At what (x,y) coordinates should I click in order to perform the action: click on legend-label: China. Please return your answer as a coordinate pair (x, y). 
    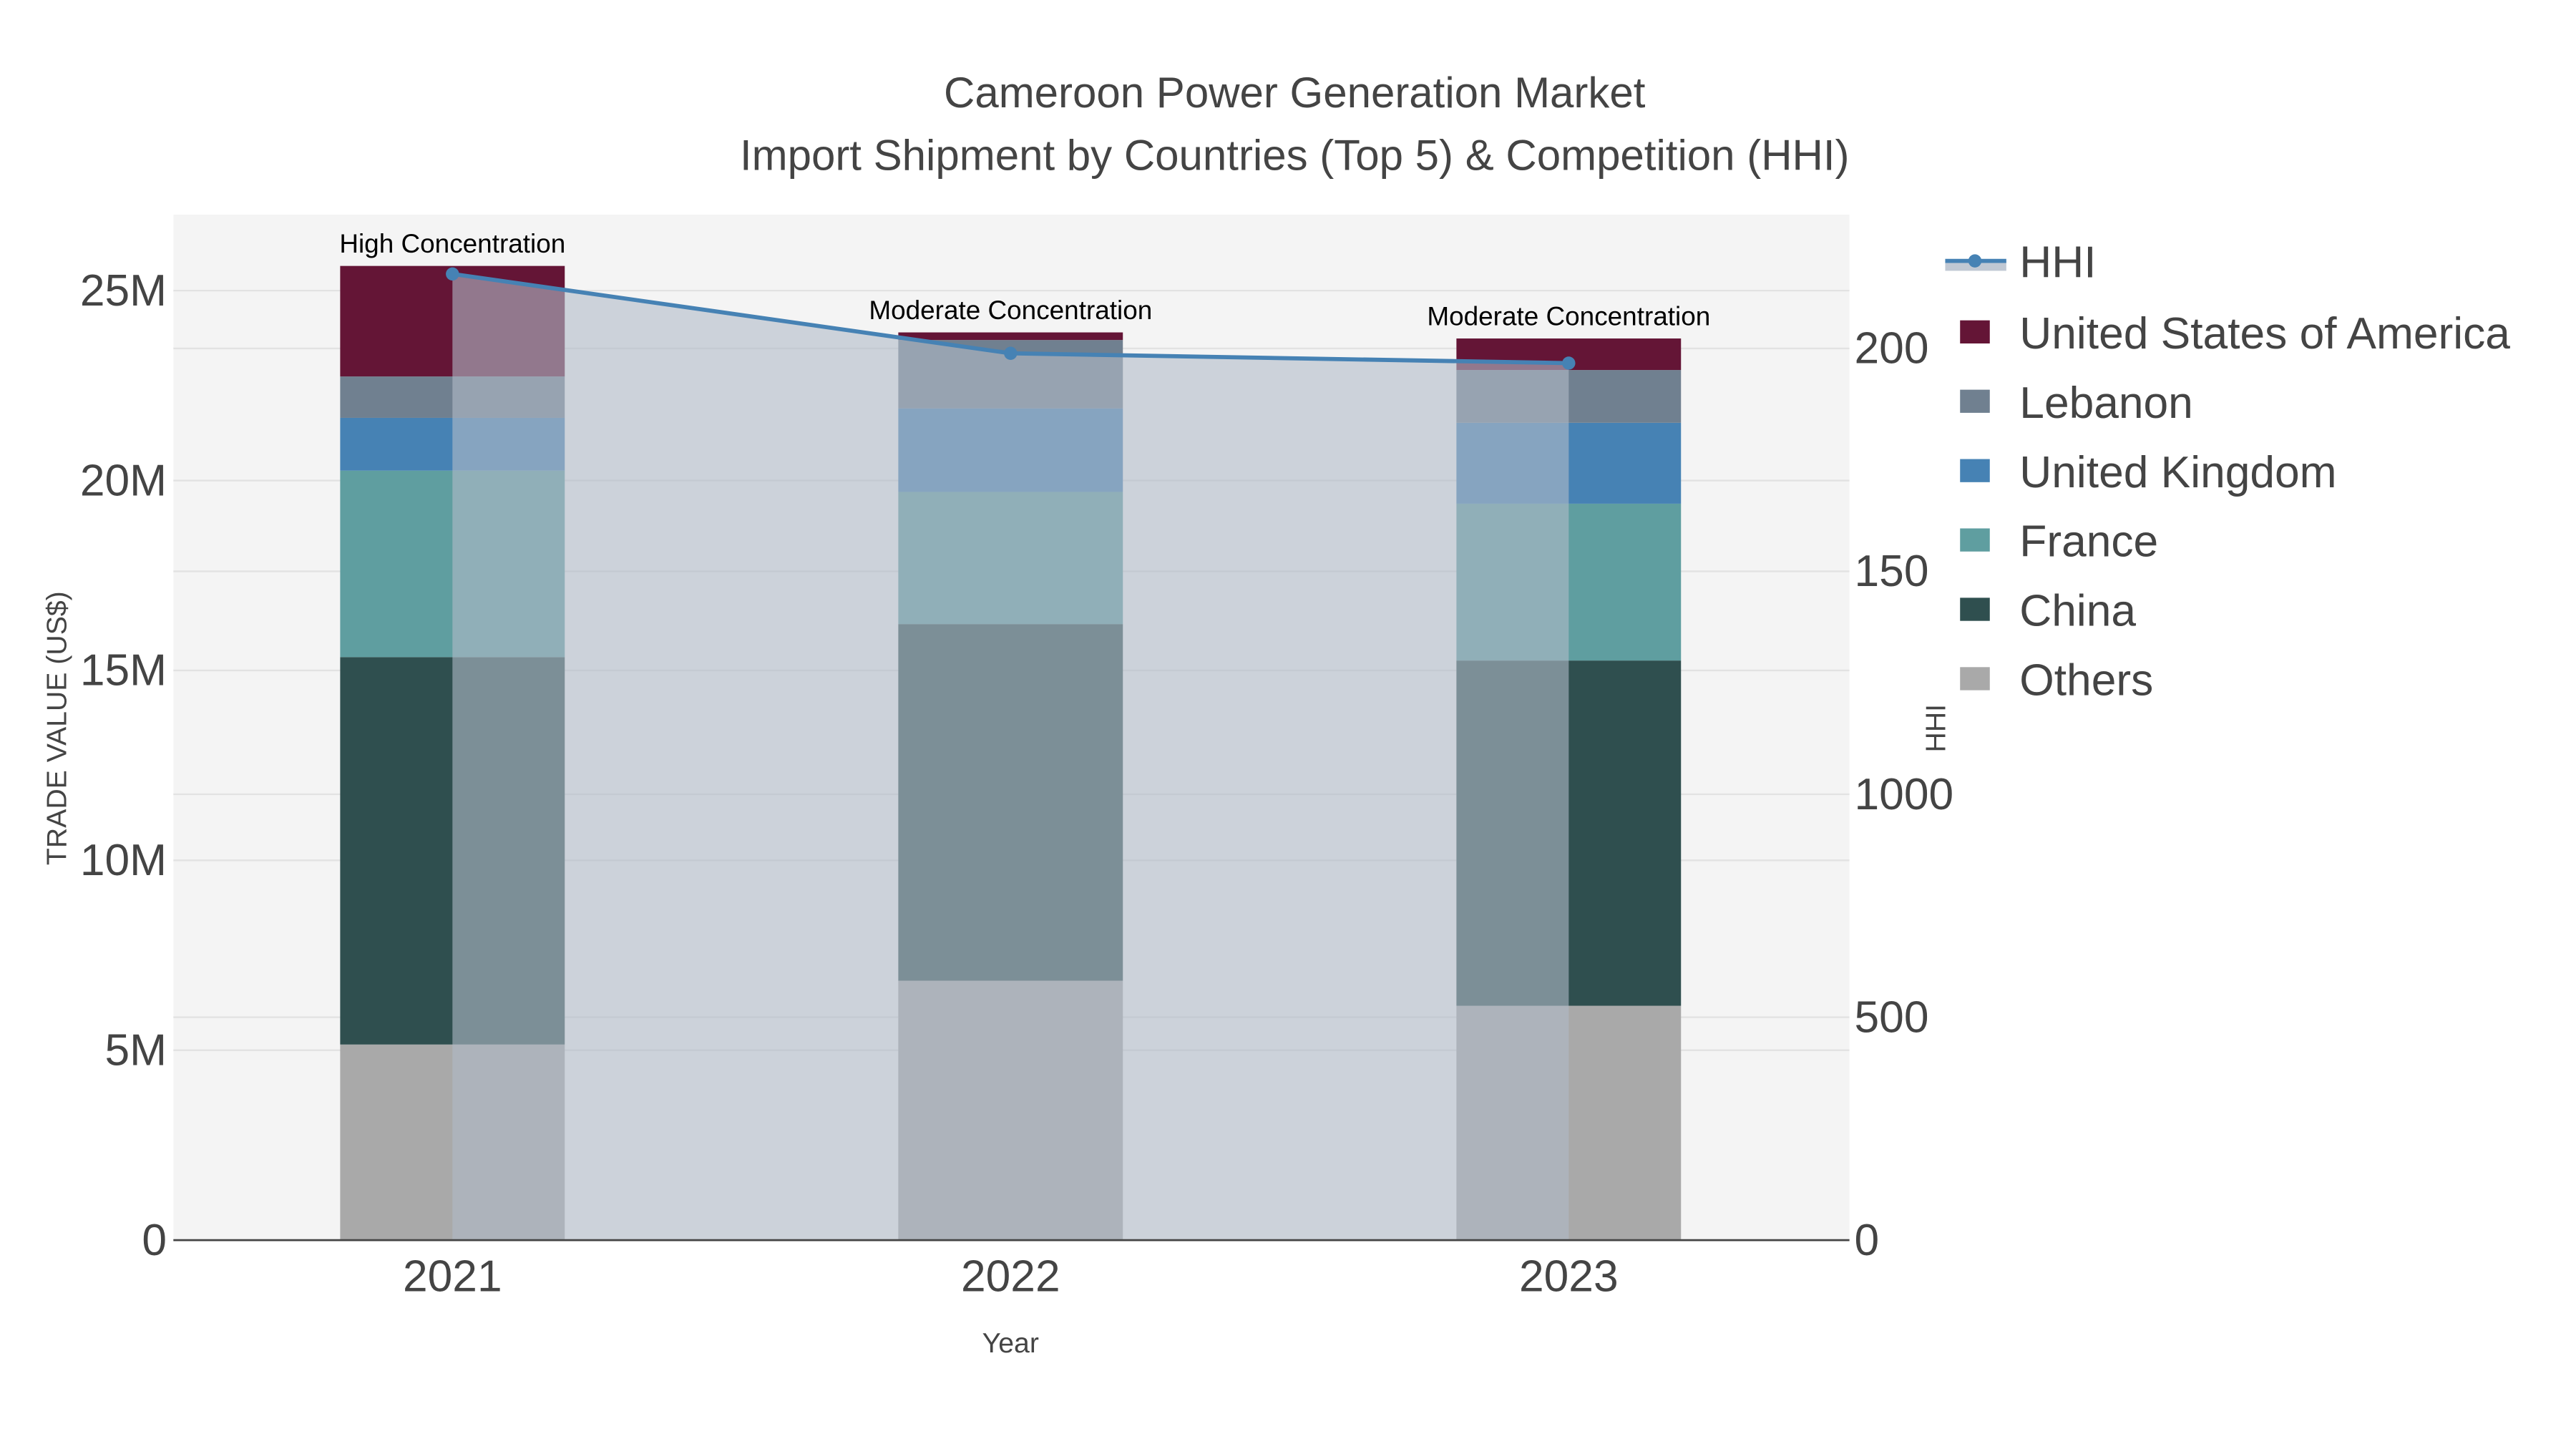
    Looking at the image, I should click on (2077, 611).